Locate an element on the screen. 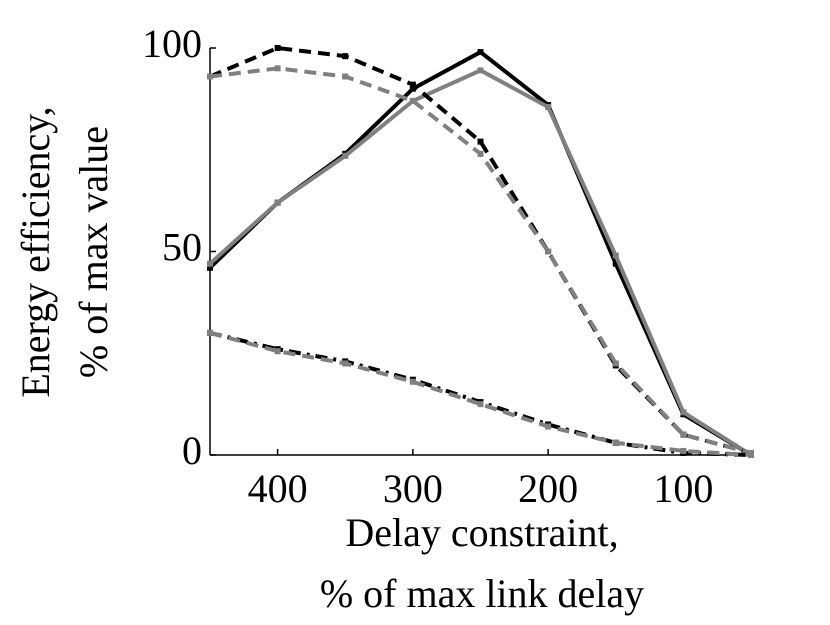  y-tick-label: 50 is located at coordinates (182, 247).